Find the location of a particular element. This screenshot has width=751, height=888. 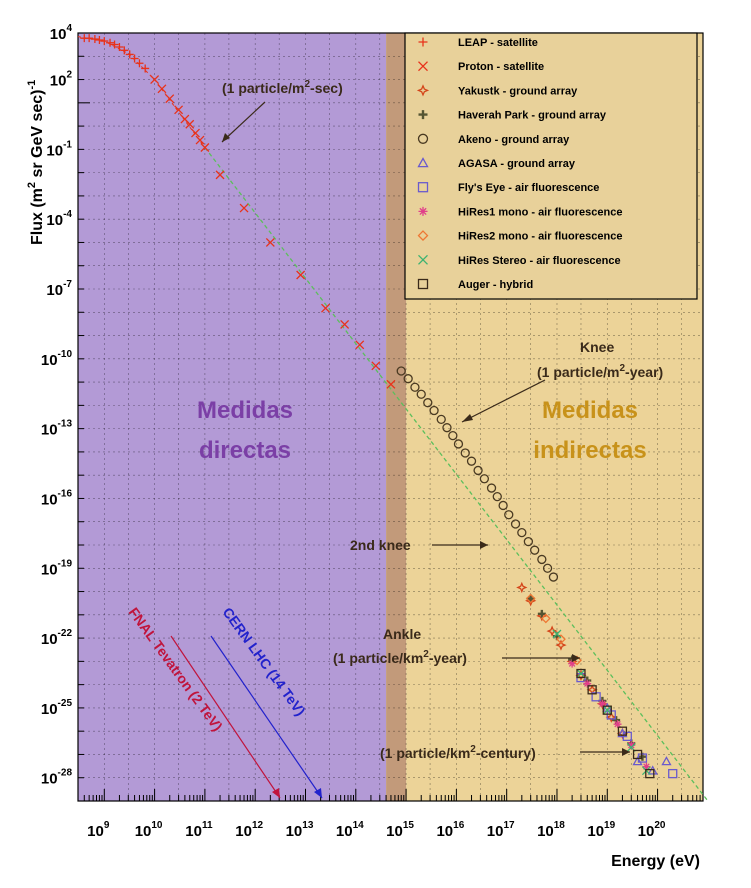

y-tick-exponent: 4 is located at coordinates (69, 28).